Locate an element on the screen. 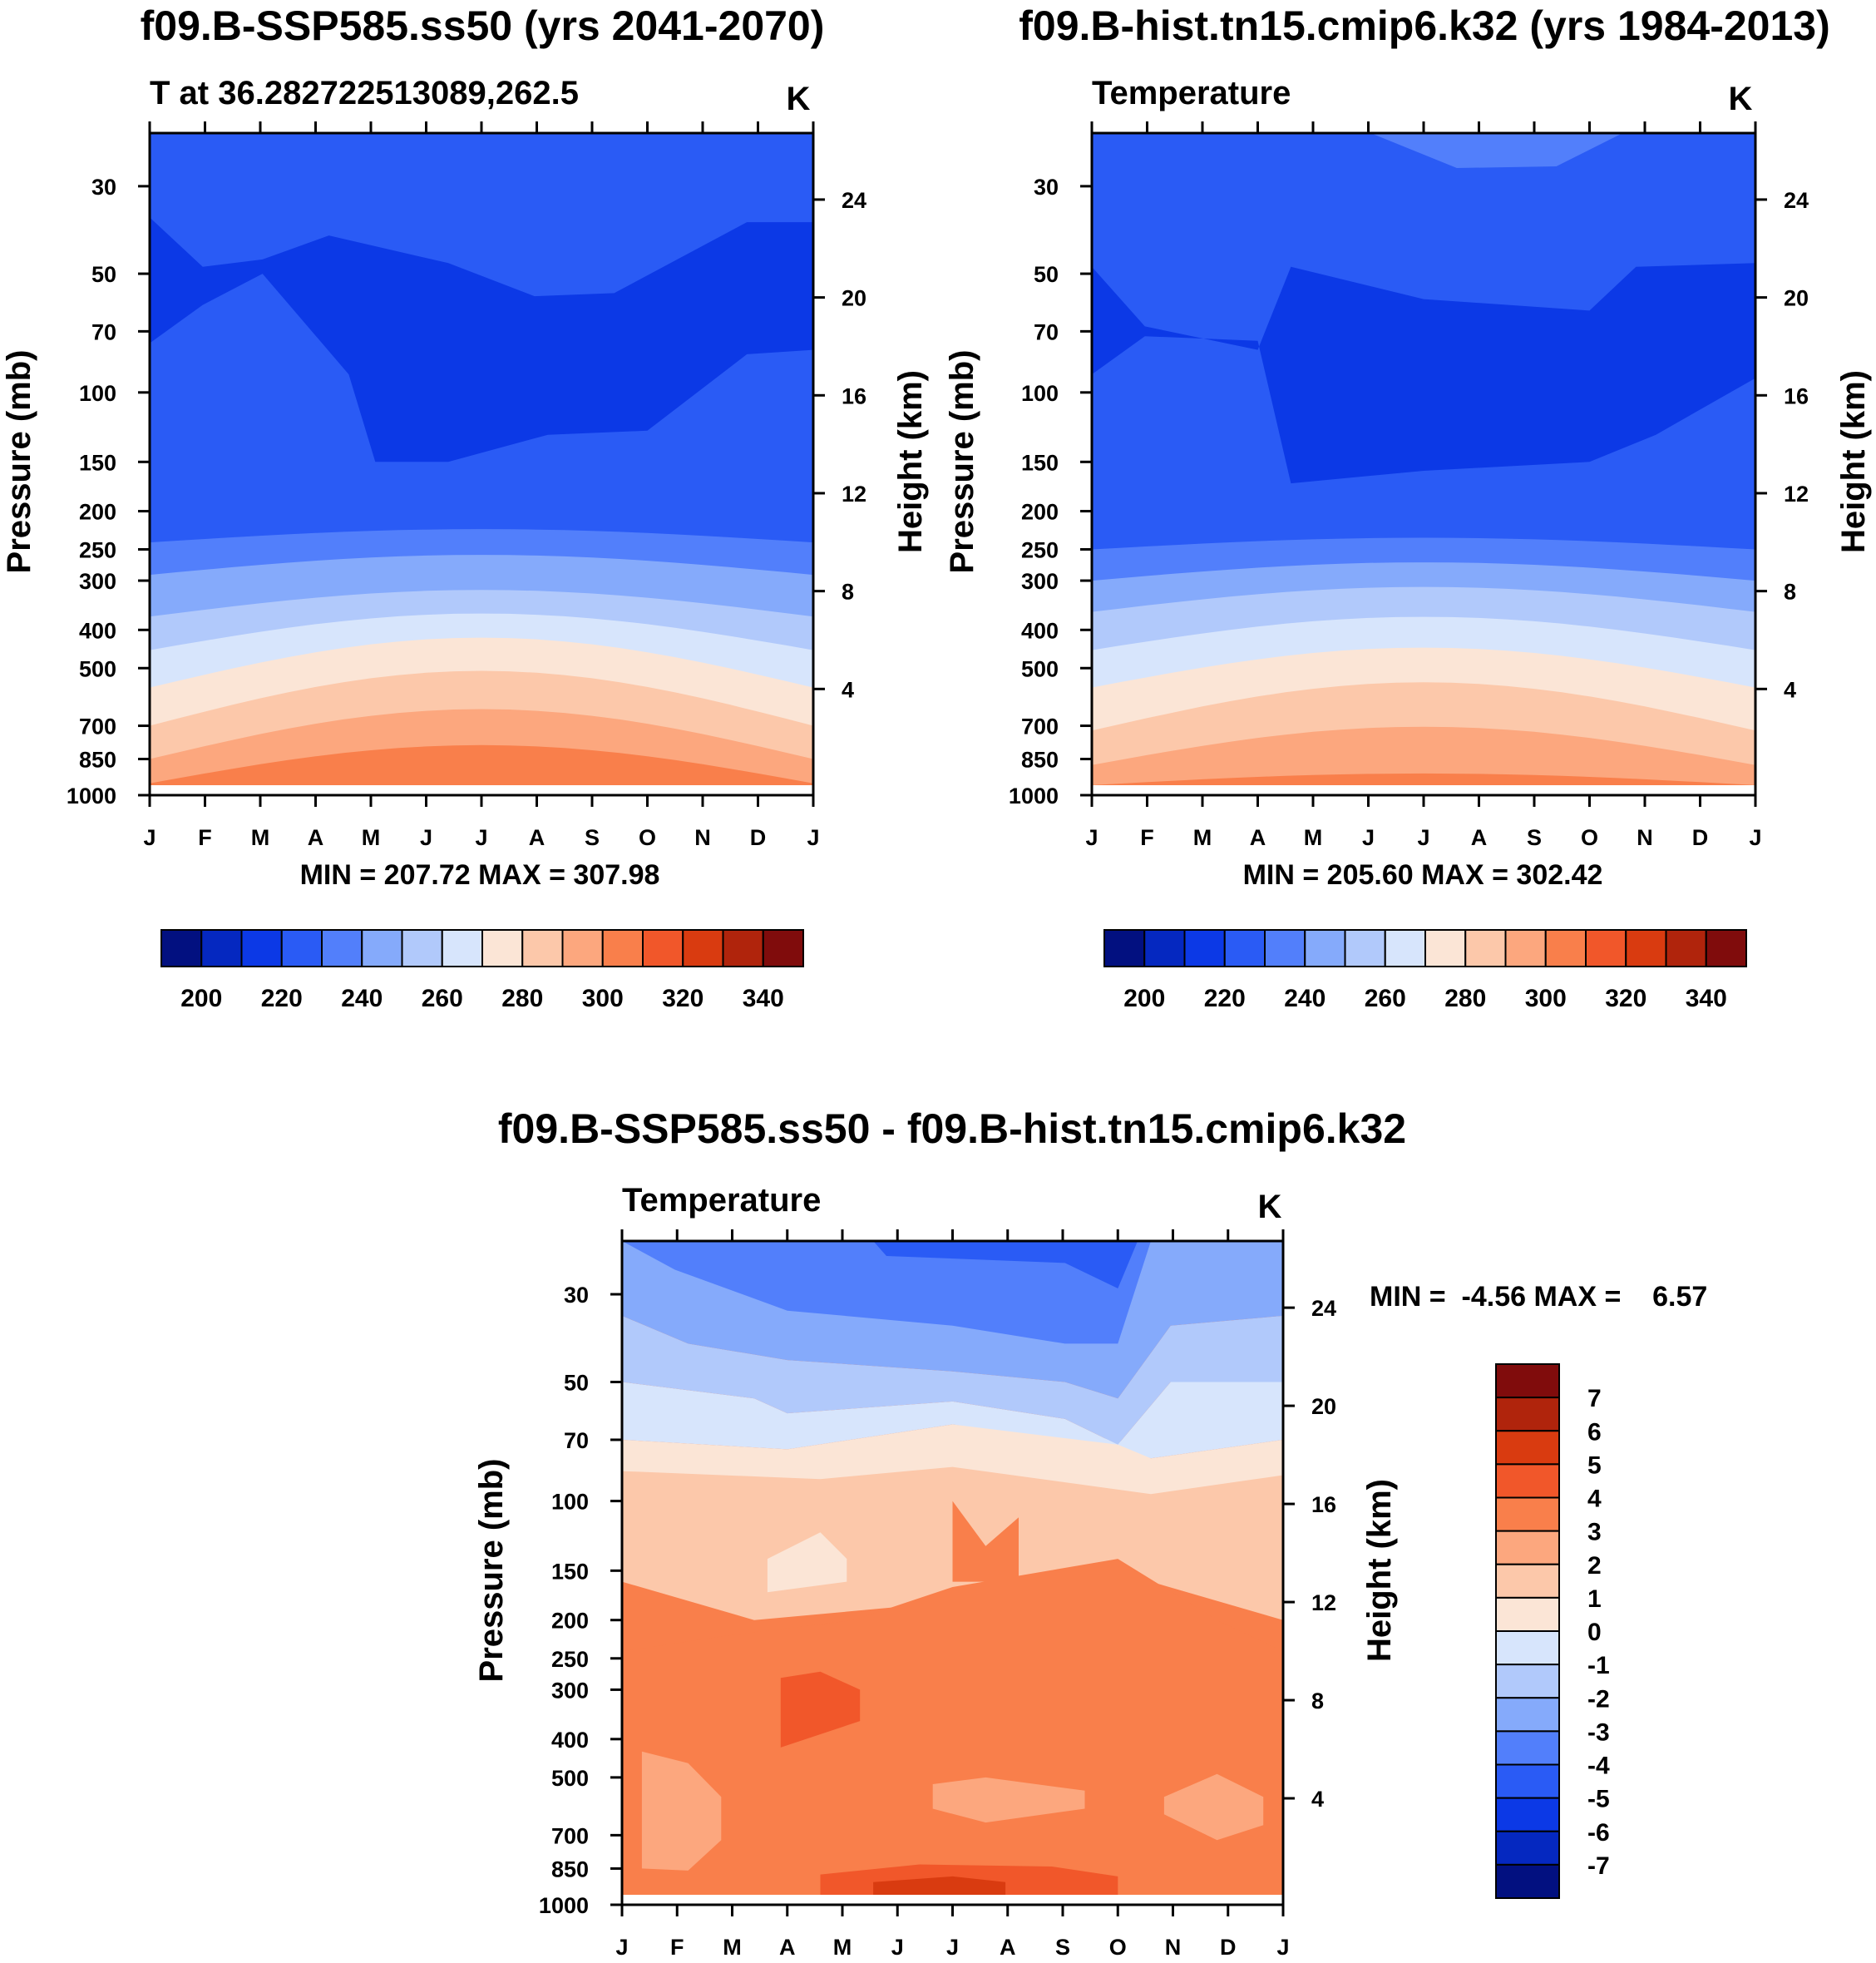 This screenshot has height=1963, width=1876. panel3-colorbar: 7 6 5 4 3 2 1 0 -1 -2 -3 -4 -5 -6 -7 is located at coordinates (1553, 1631).